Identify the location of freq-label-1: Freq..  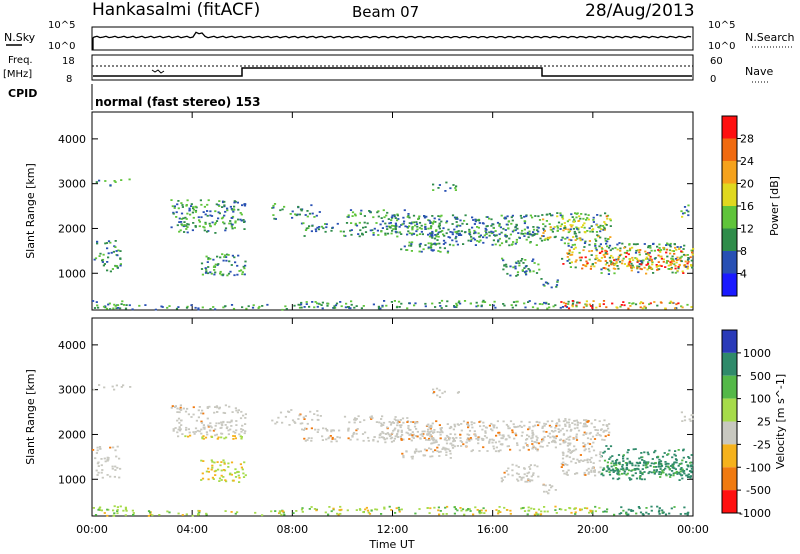
(20, 60).